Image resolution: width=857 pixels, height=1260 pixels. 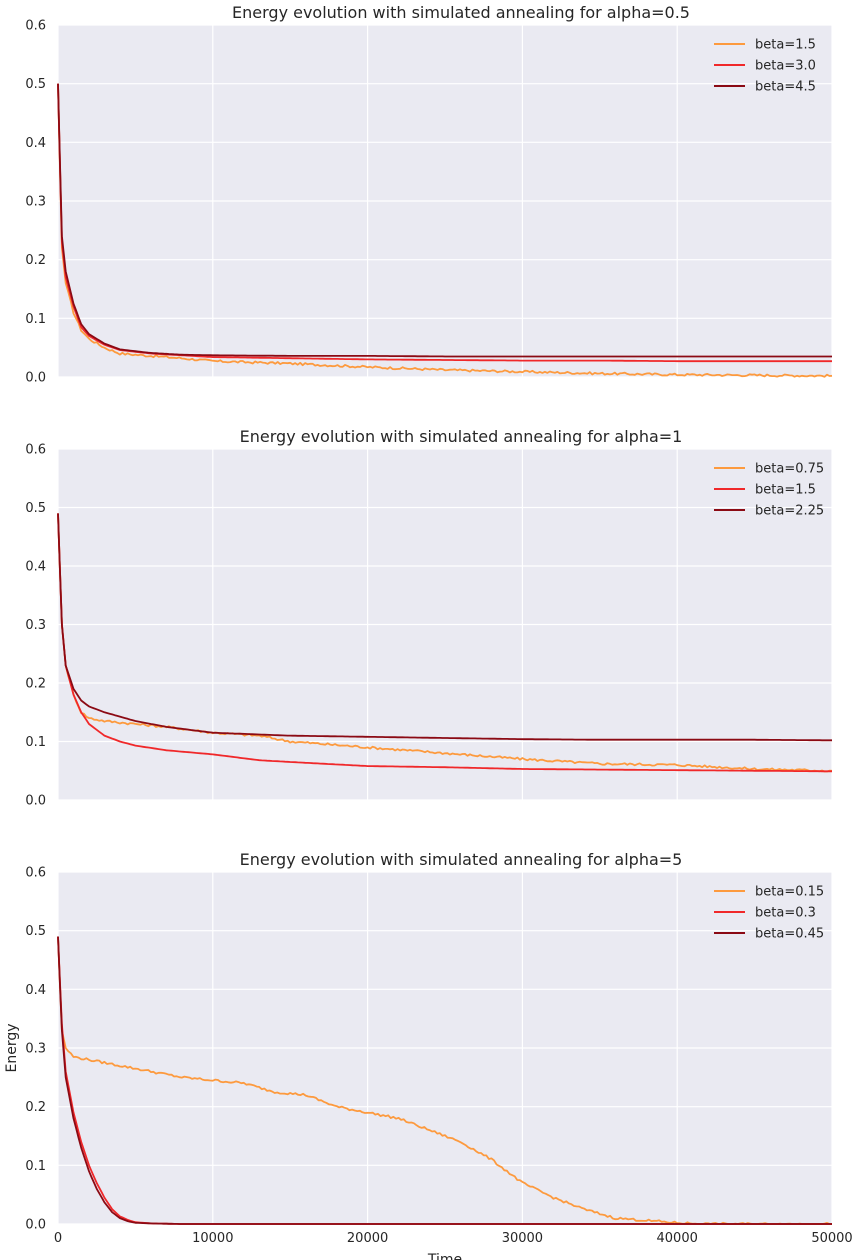 I want to click on legend-label-2: beta=0.3, so click(x=785, y=913).